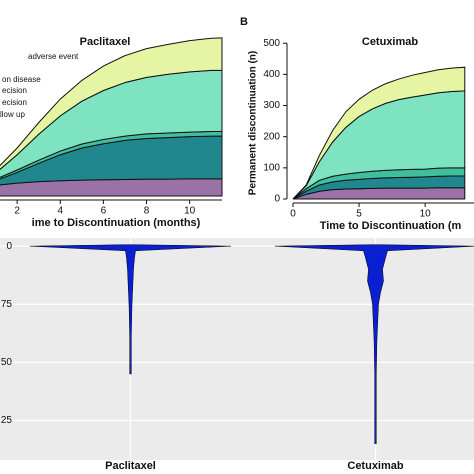  I want to click on x-axis-label: ime to Discontinuation (months), so click(116, 223).